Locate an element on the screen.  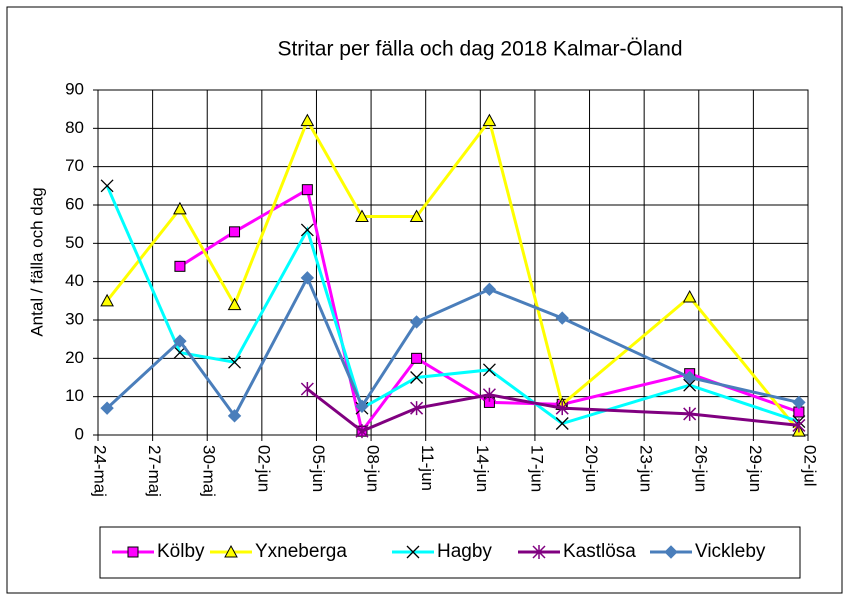
y-tick-label: 90 is located at coordinates (74, 88).